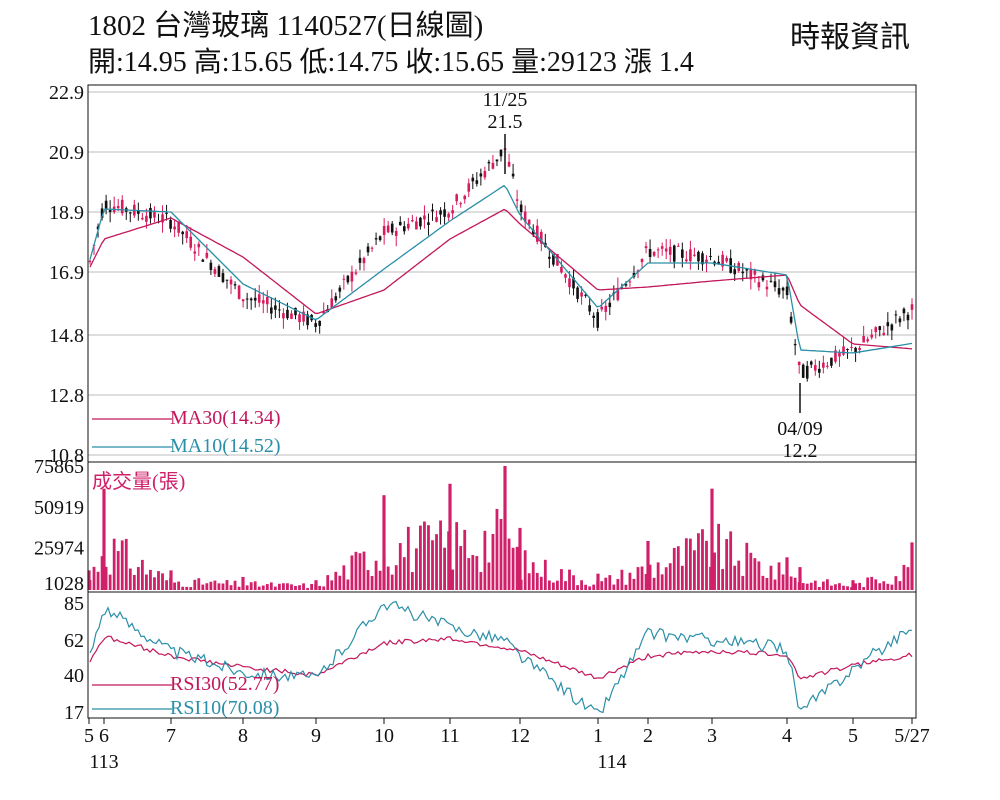 The image size is (1000, 800). I want to click on x-tick-label: 5, so click(89, 736).